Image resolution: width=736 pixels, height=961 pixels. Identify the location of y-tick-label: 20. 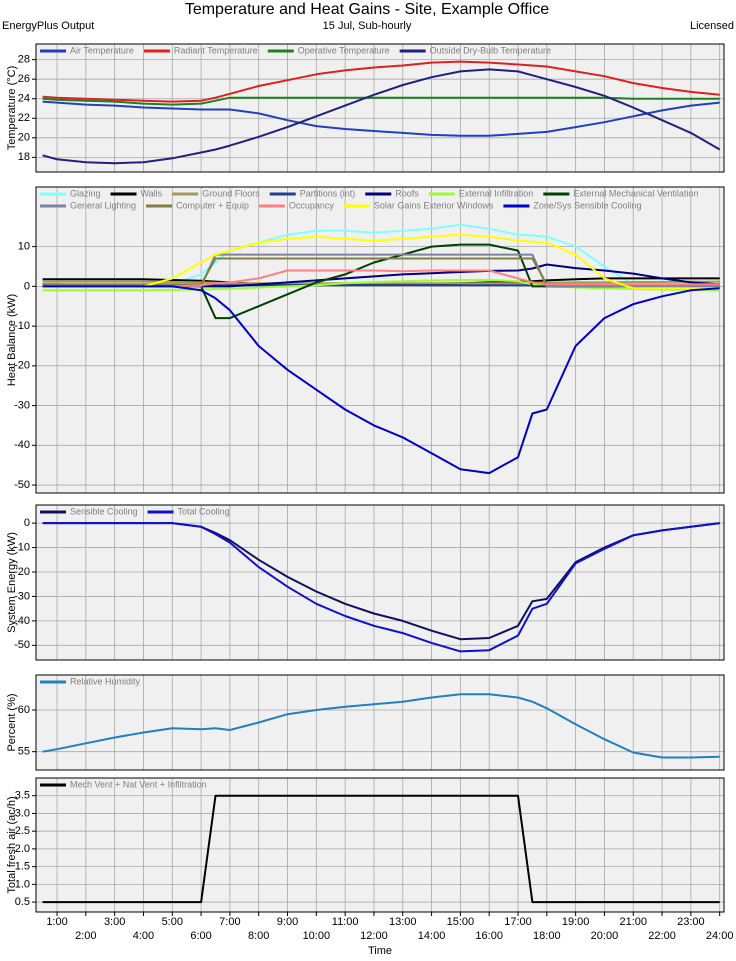
(24, 138).